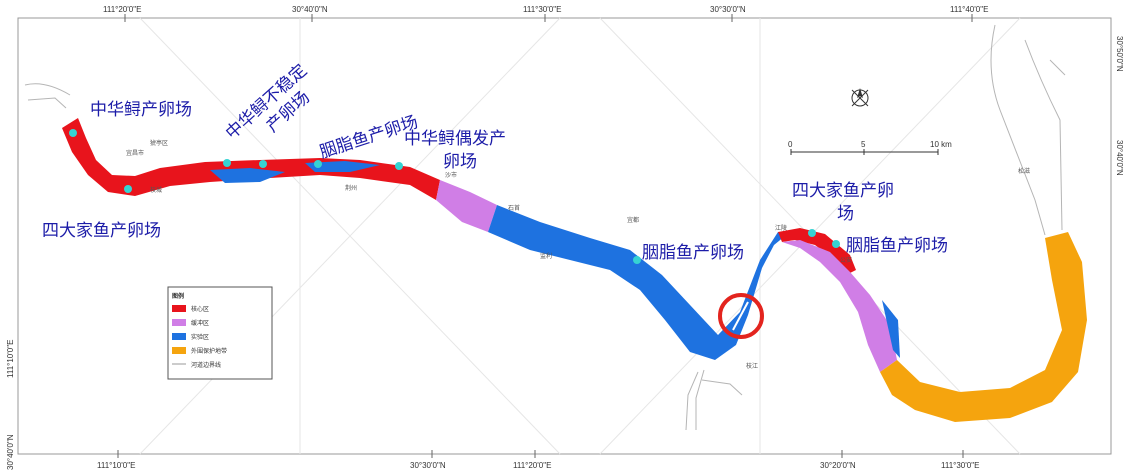 The height and width of the screenshot is (471, 1129). Describe the element at coordinates (897, 246) in the screenshot. I see `label-paddlefish-east: 胭脂鱼产卵场` at that location.